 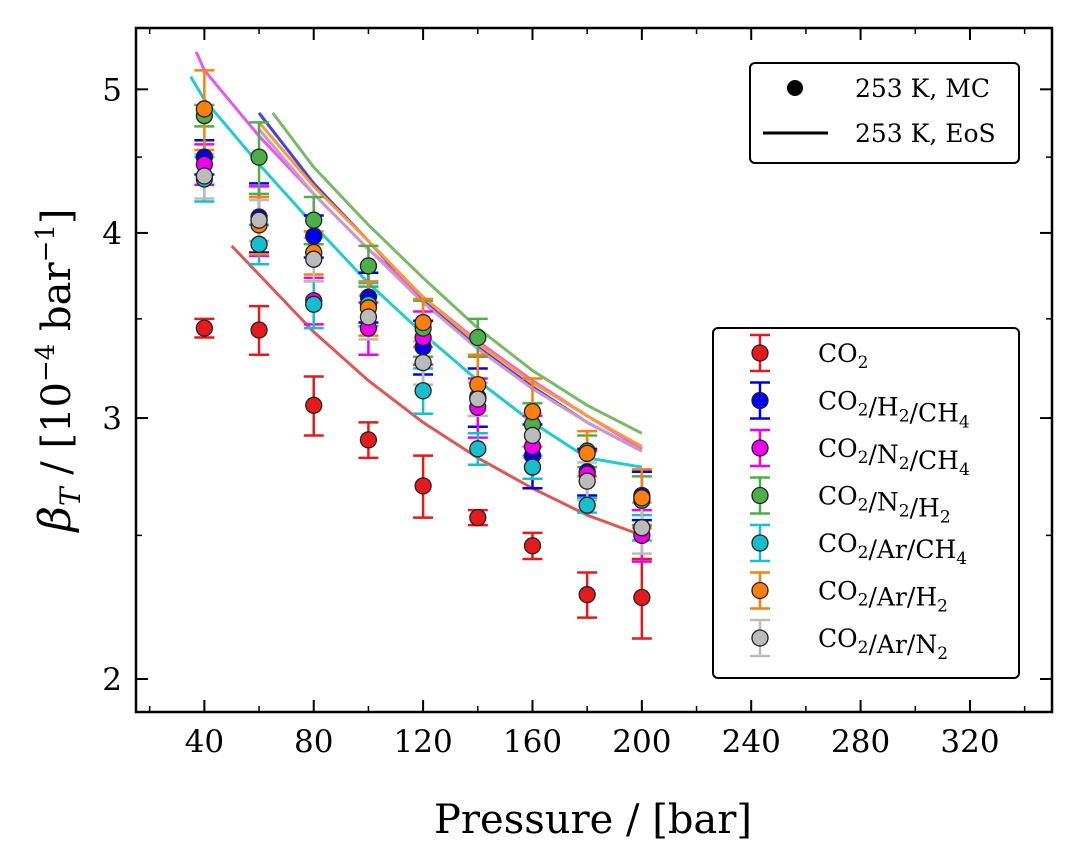 What do you see at coordinates (751, 742) in the screenshot?
I see `x-tick-label: 240` at bounding box center [751, 742].